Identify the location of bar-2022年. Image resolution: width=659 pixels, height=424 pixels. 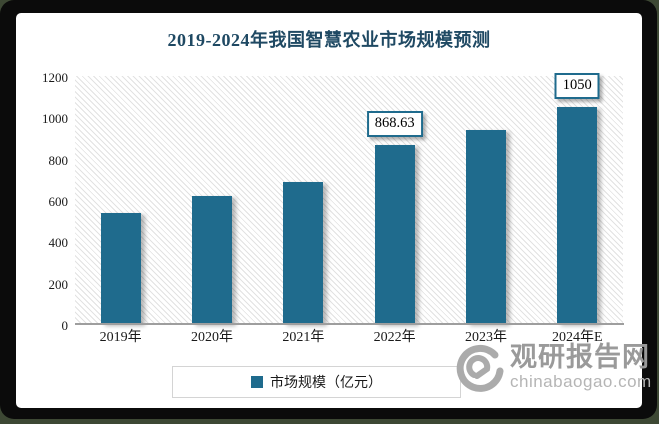
(394, 234).